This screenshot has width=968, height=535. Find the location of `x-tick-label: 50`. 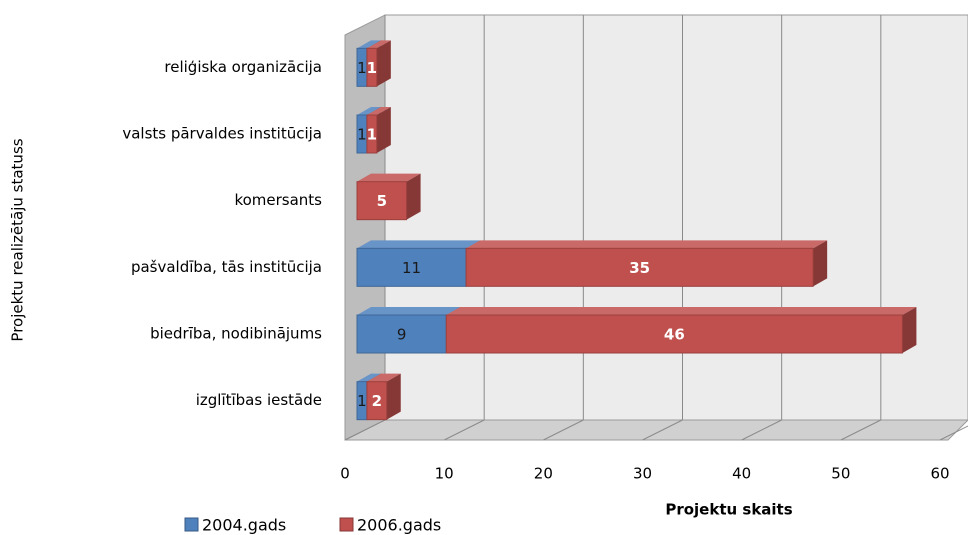

x-tick-label: 50 is located at coordinates (840, 474).